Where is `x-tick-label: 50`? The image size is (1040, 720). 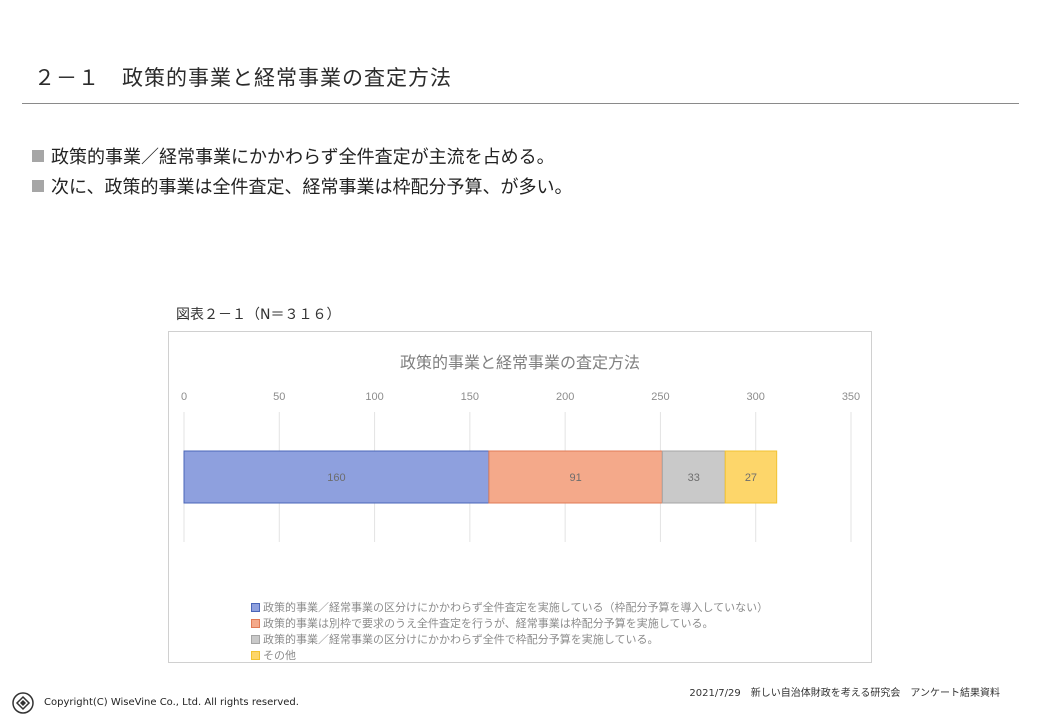 x-tick-label: 50 is located at coordinates (279, 397).